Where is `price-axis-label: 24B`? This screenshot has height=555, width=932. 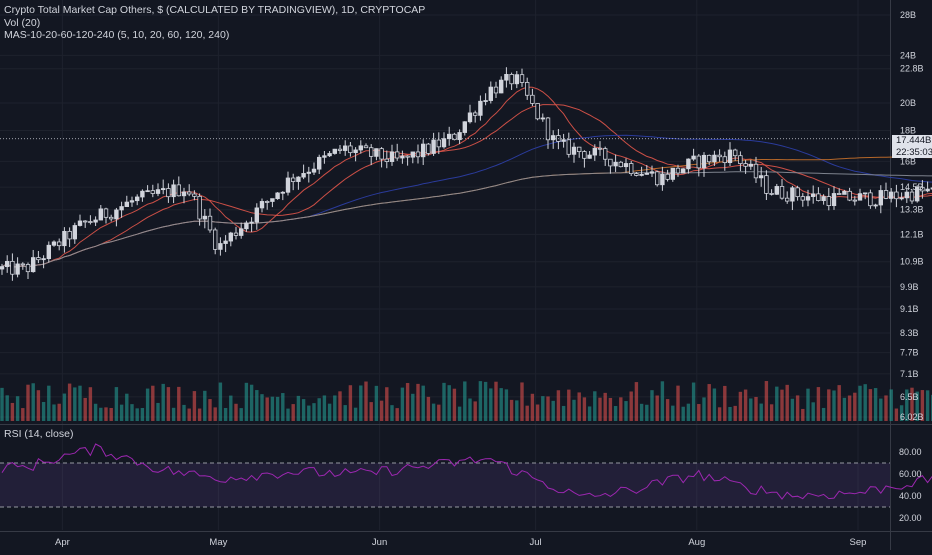
price-axis-label: 24B is located at coordinates (908, 55).